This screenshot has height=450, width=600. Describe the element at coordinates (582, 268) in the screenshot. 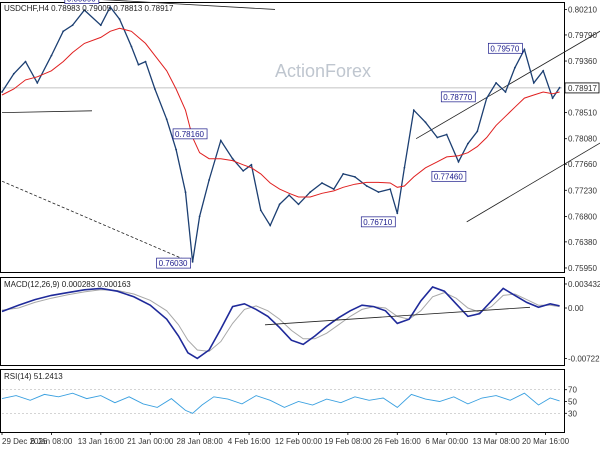

I see `price-y-tick-label: 0.75950` at that location.